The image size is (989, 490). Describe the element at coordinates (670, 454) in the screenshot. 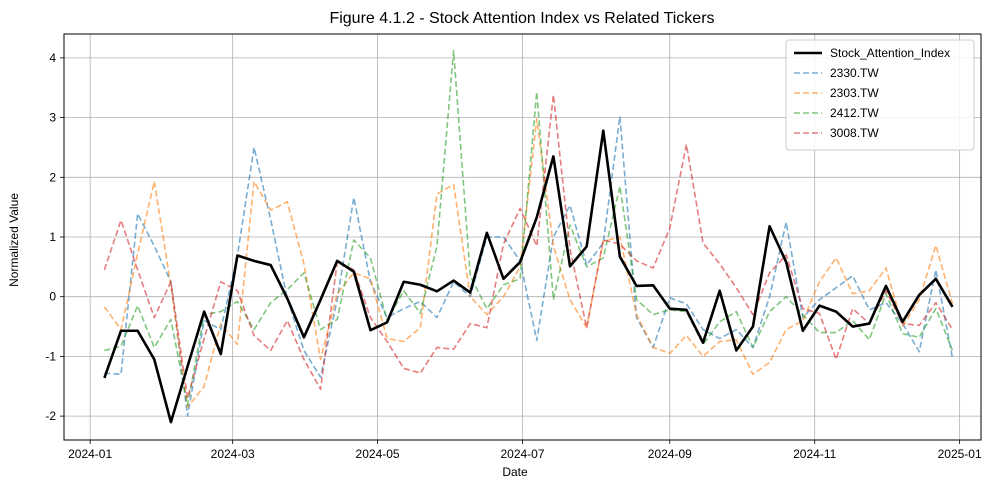

I see `x-tick-label: 2024-09` at that location.